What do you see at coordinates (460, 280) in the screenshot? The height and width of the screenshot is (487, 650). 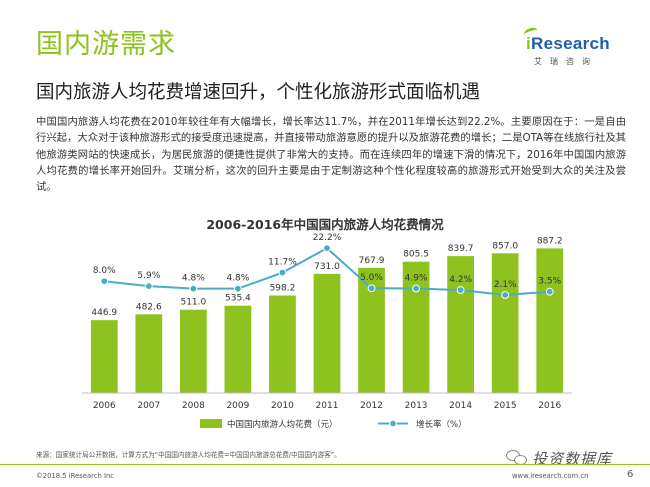 I see `growth-label: 4.2%` at bounding box center [460, 280].